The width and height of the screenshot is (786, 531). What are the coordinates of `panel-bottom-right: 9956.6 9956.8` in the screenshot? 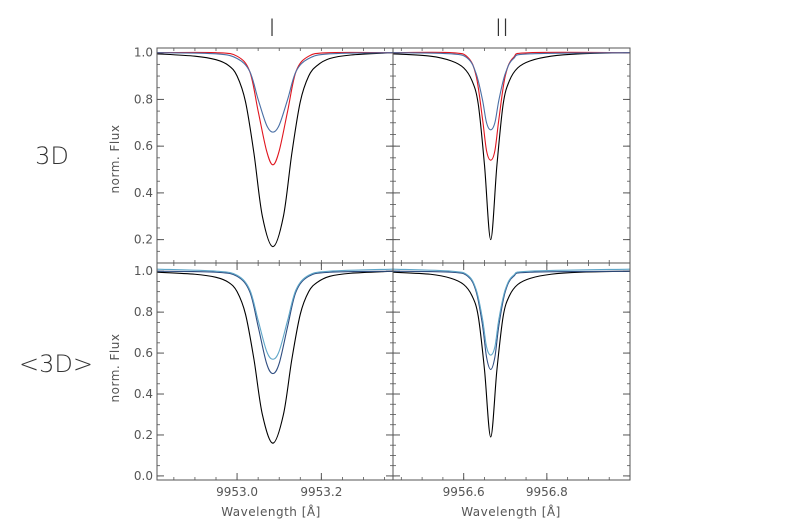 It's located at (511, 380).